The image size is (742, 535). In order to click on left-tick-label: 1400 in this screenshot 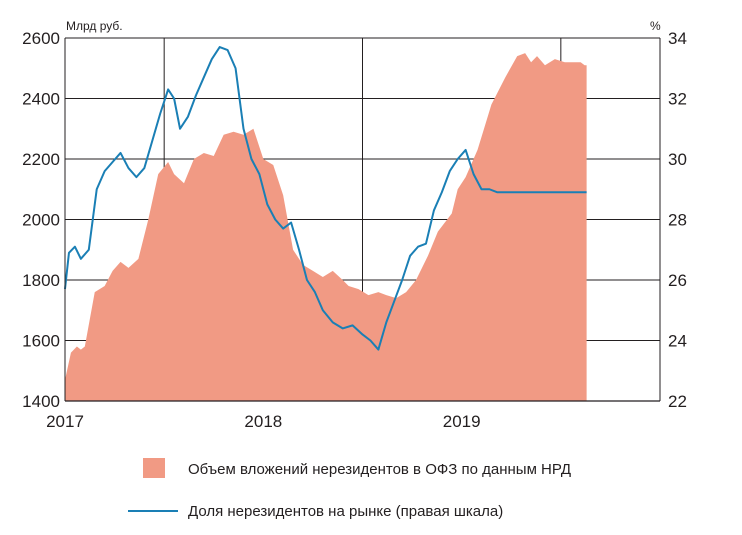, I will do `click(41, 401)`.